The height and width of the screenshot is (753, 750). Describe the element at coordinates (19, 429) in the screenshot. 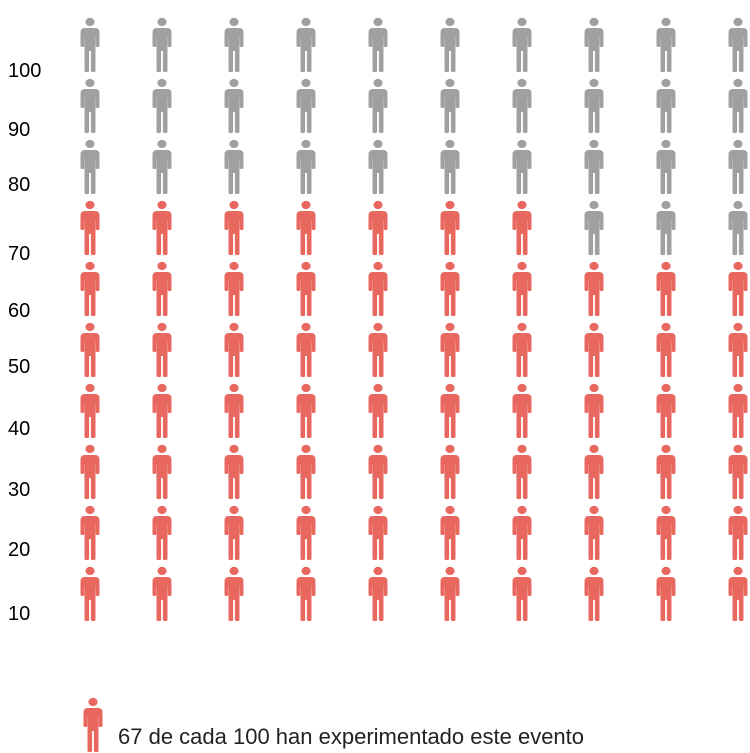

I see `y-tick-label: 40` at that location.